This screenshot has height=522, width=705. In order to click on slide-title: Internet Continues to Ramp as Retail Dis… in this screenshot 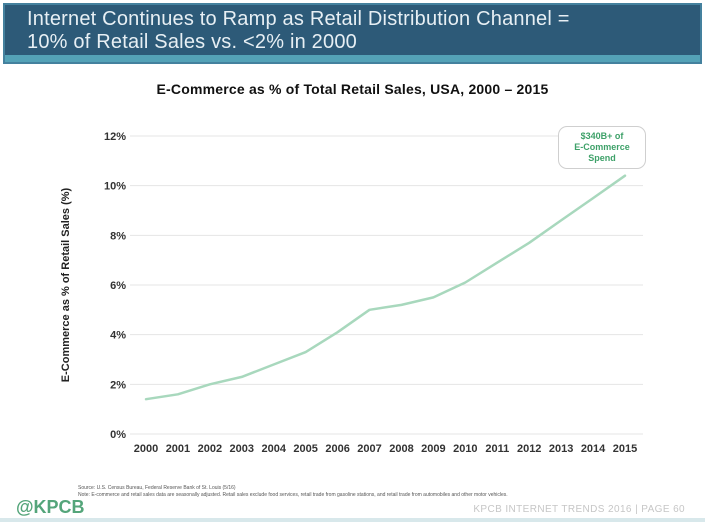, I will do `click(298, 30)`.